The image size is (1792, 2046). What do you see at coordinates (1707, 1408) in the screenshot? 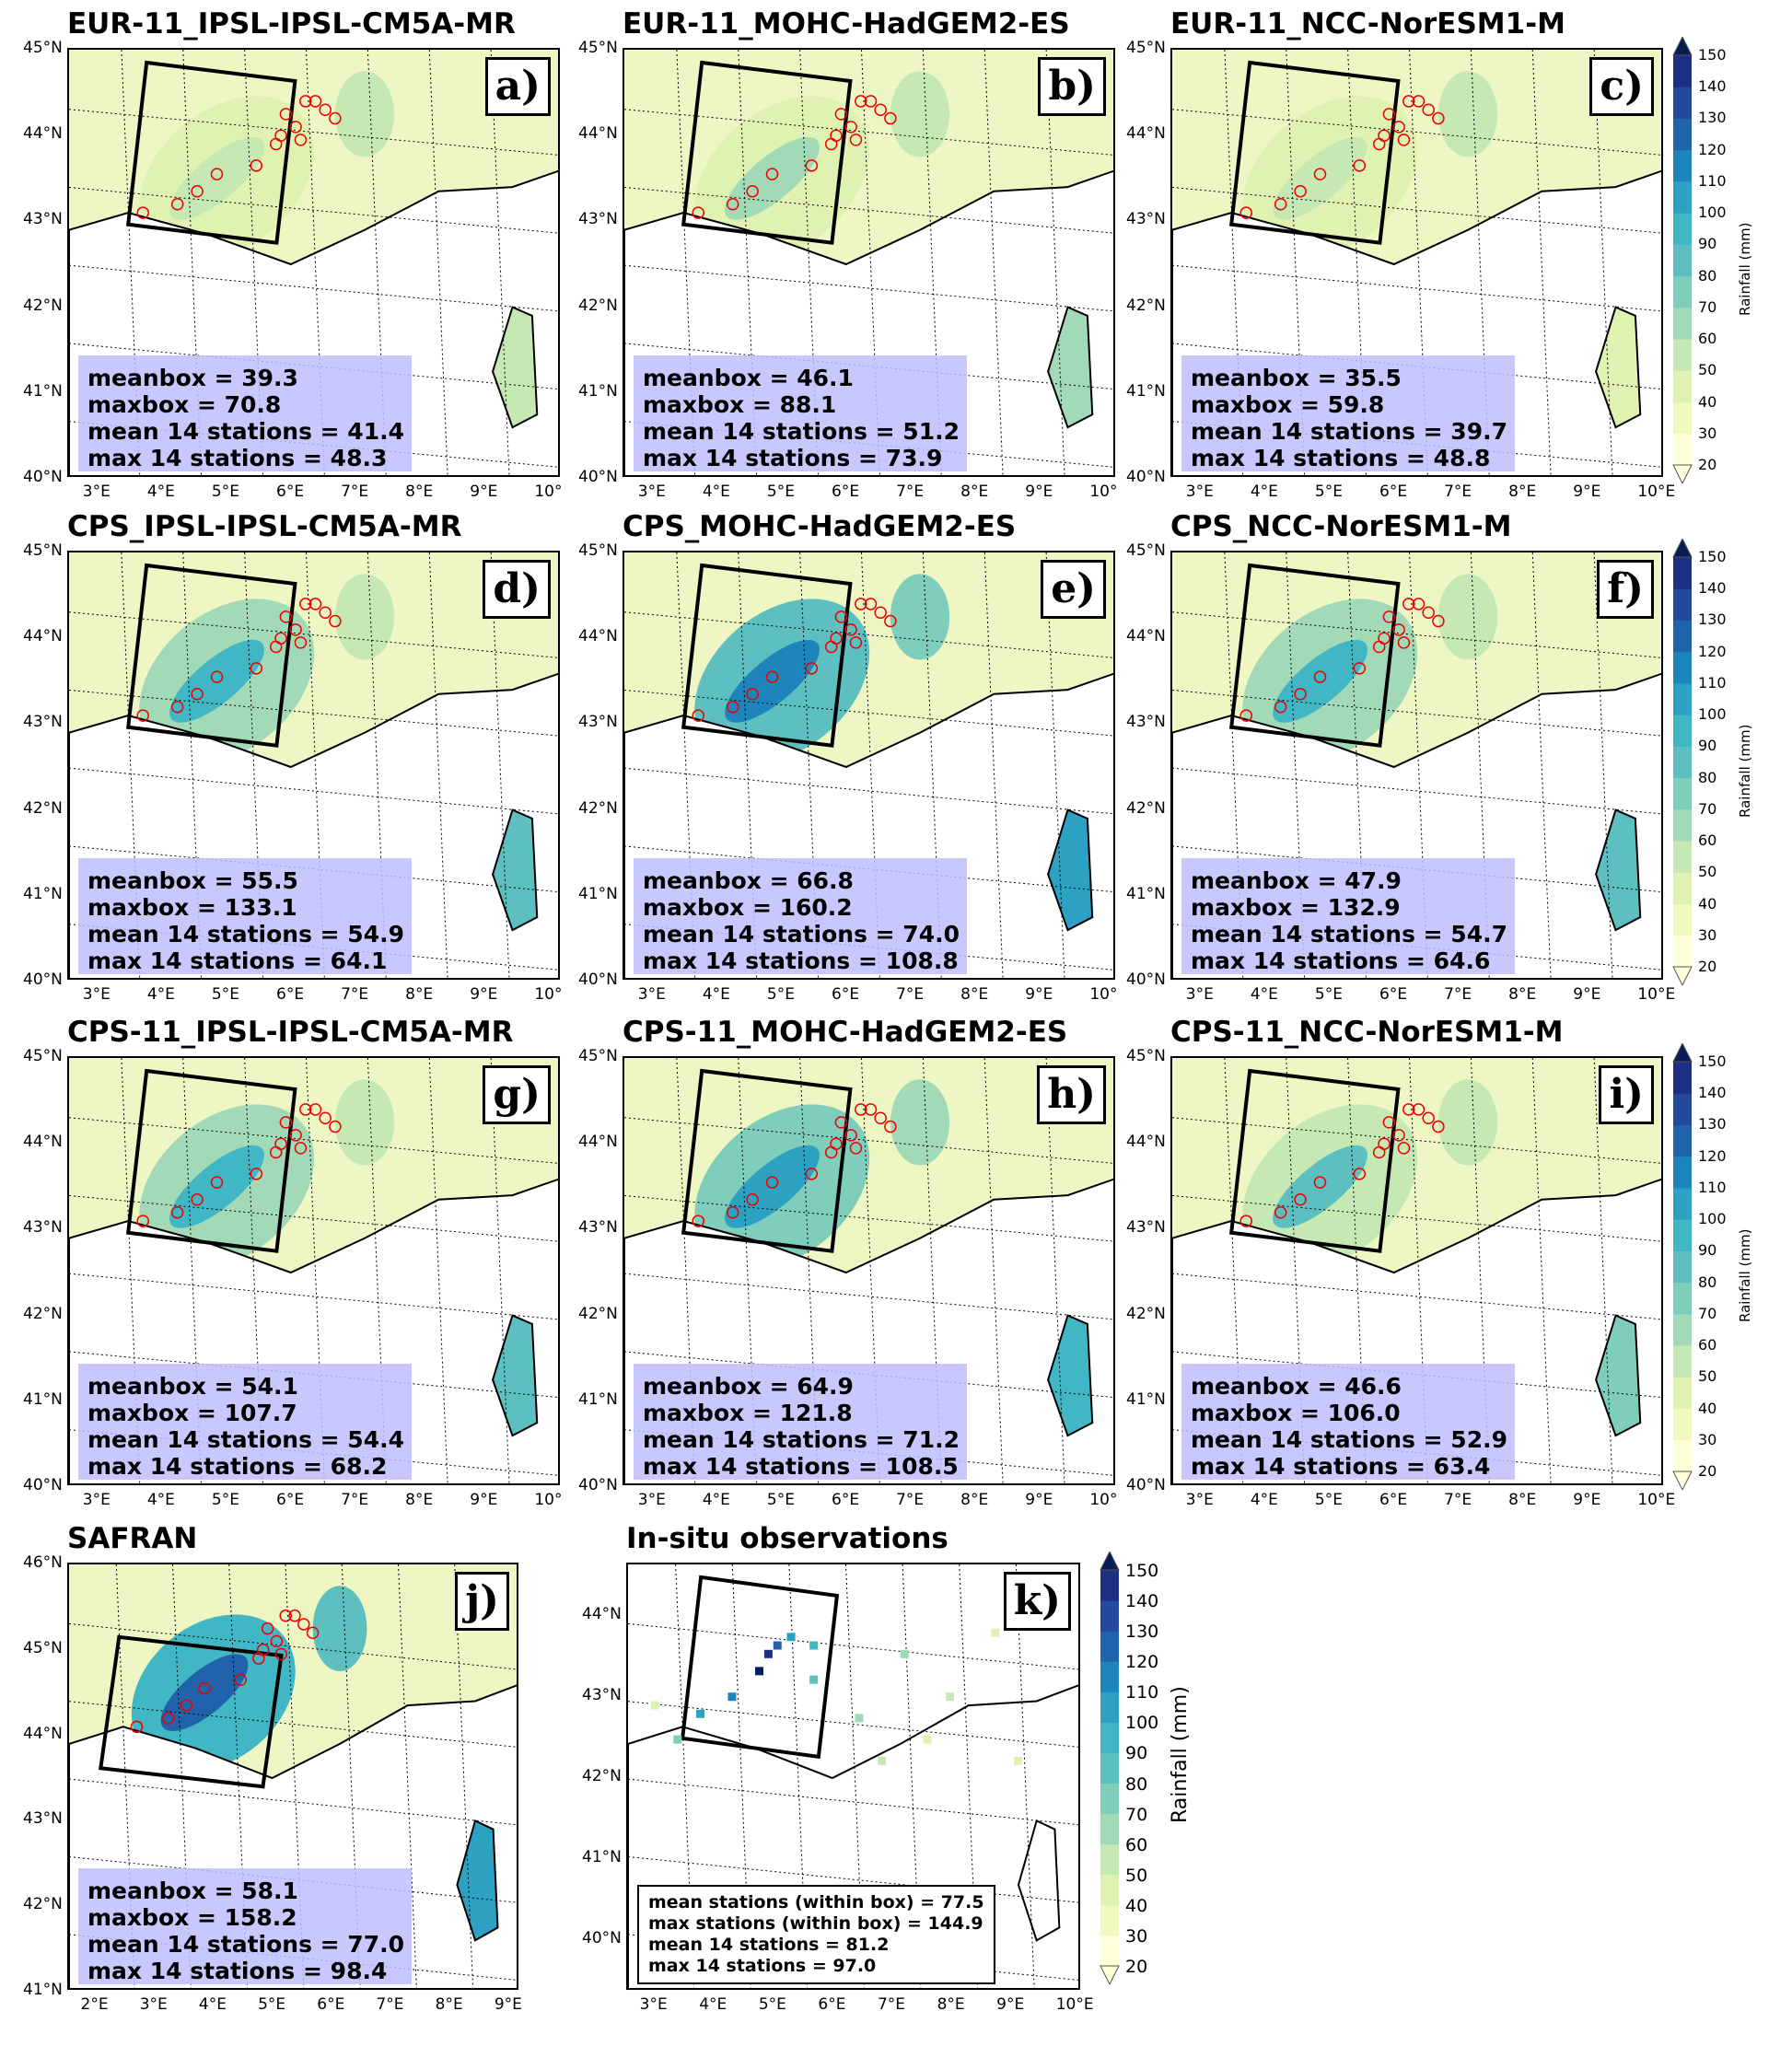
I see `colorbar-tick: 40` at bounding box center [1707, 1408].